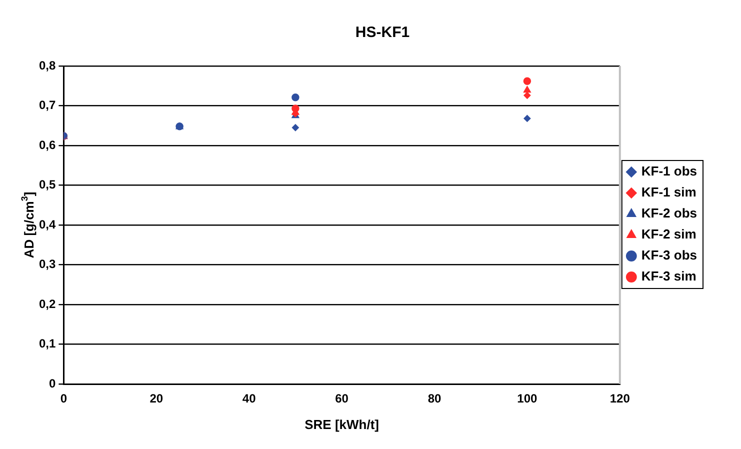 The image size is (741, 449). What do you see at coordinates (47, 65) in the screenshot?
I see `y-tick-label: 0,8` at bounding box center [47, 65].